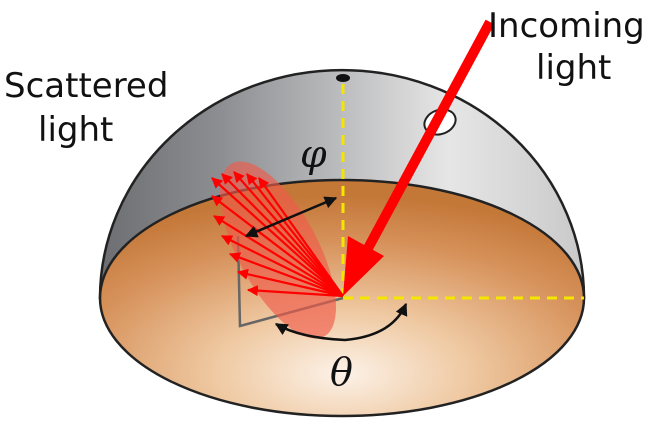  I want to click on zenith-marker, so click(343, 78).